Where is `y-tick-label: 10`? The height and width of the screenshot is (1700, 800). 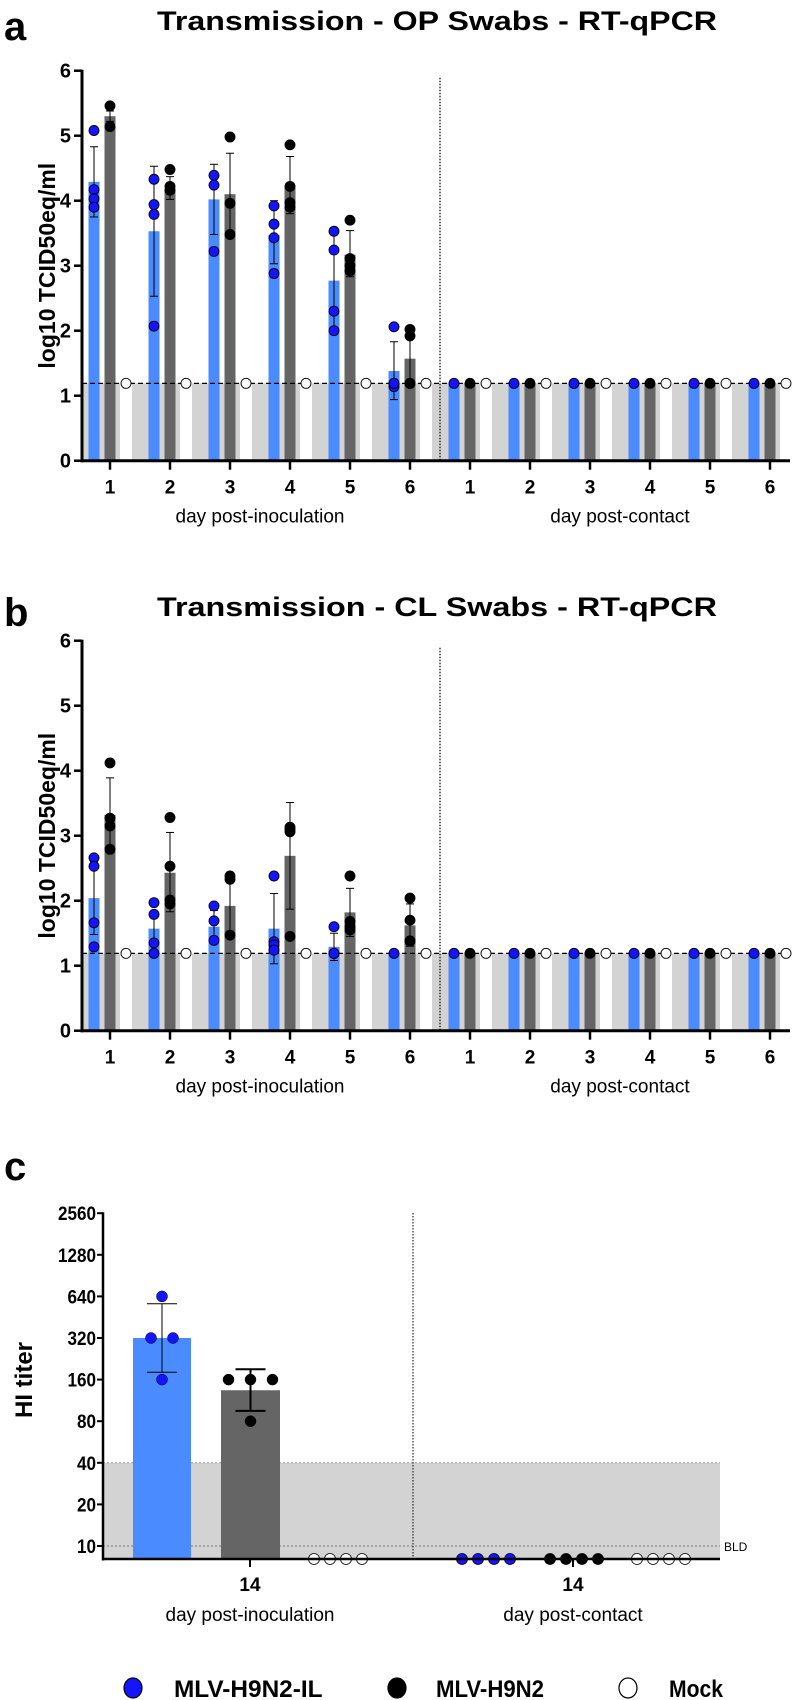
y-tick-label: 10 is located at coordinates (86, 1547).